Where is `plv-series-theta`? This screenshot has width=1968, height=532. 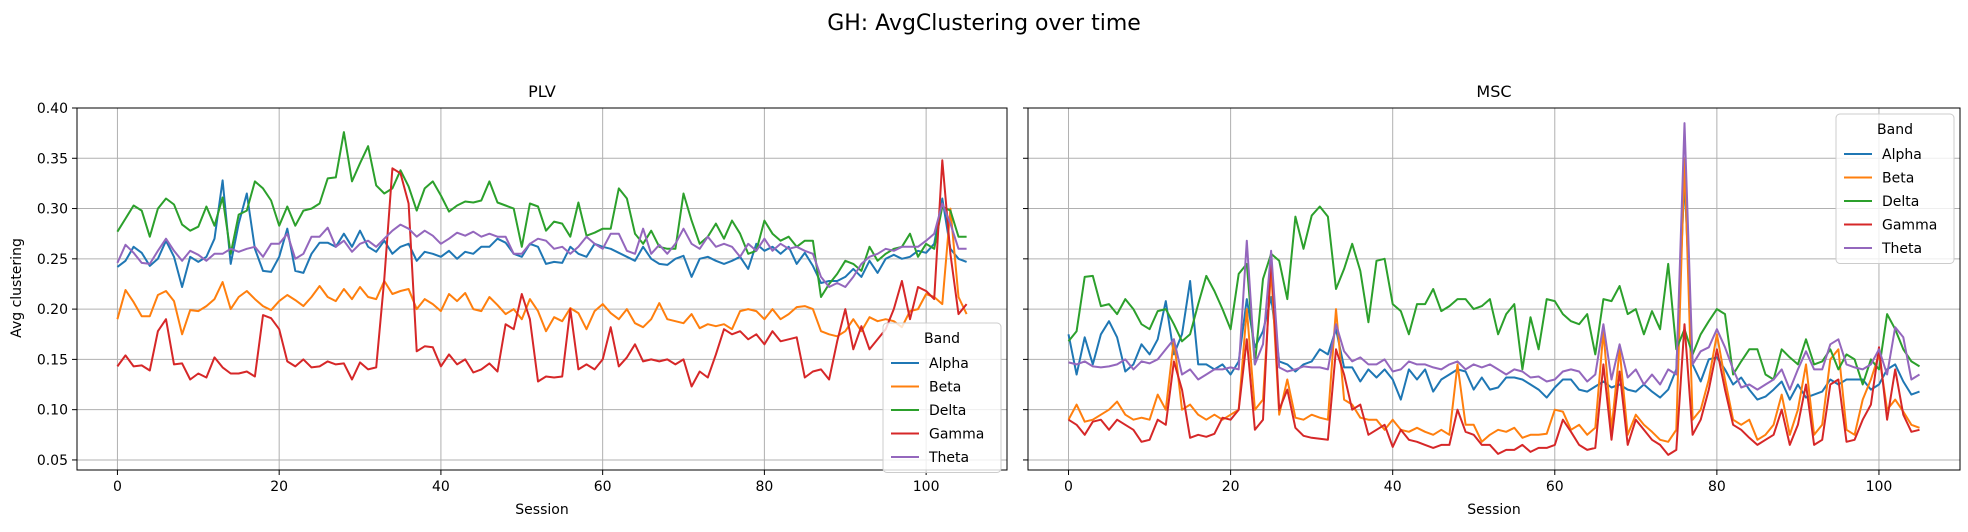
plv-series-theta is located at coordinates (541, 245).